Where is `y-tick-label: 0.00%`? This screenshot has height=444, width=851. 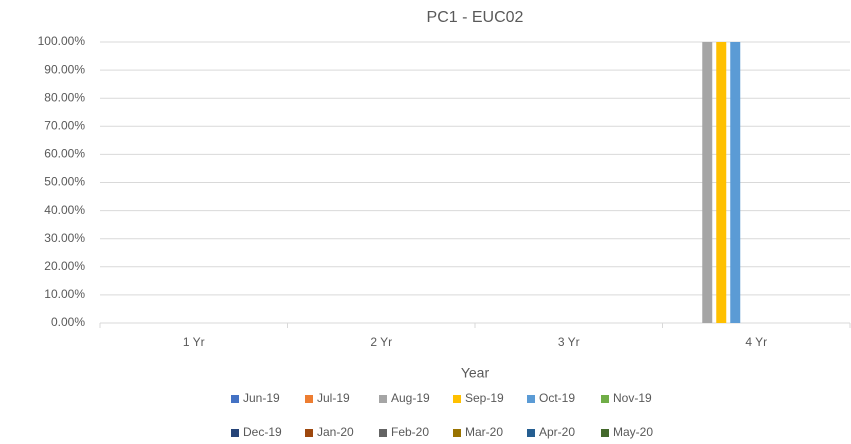
y-tick-label: 0.00% is located at coordinates (68, 322).